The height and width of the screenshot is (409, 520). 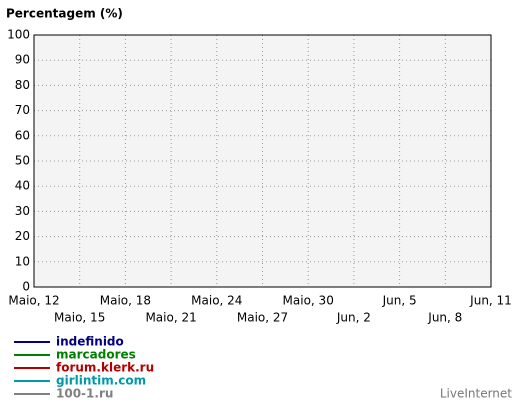 I want to click on y-tick-label: 0, so click(x=26, y=287).